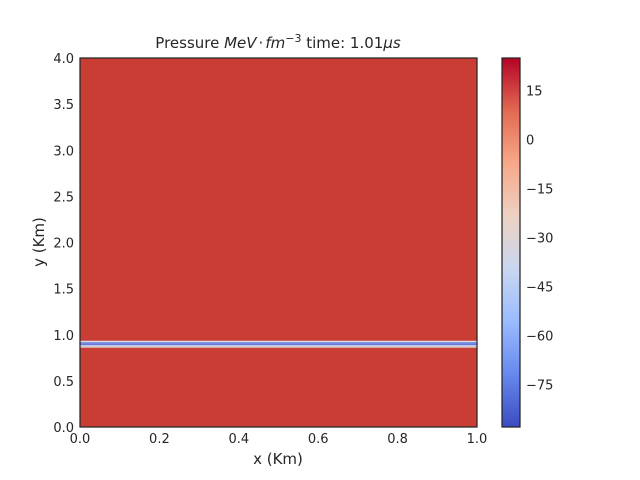 The image size is (640, 480). I want to click on y-axis-label: y (Km), so click(39, 242).